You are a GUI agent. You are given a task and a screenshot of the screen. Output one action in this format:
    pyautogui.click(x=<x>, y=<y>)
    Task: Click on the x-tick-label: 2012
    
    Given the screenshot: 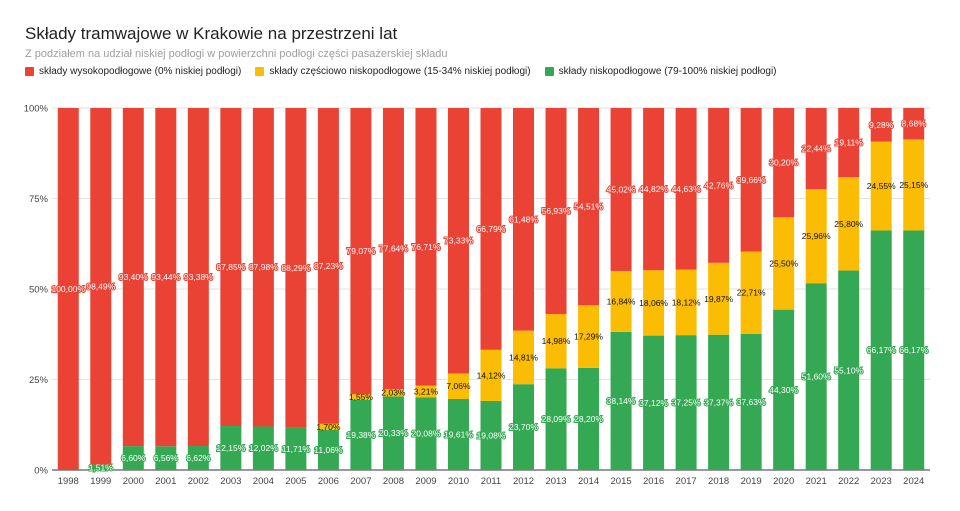 What is the action you would take?
    pyautogui.click(x=523, y=481)
    